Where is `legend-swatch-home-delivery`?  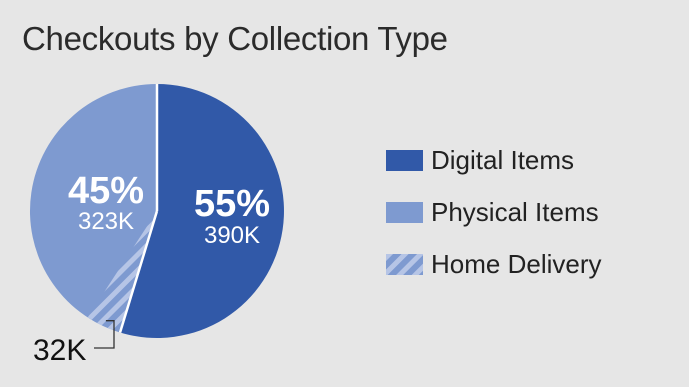
legend-swatch-home-delivery is located at coordinates (404, 264).